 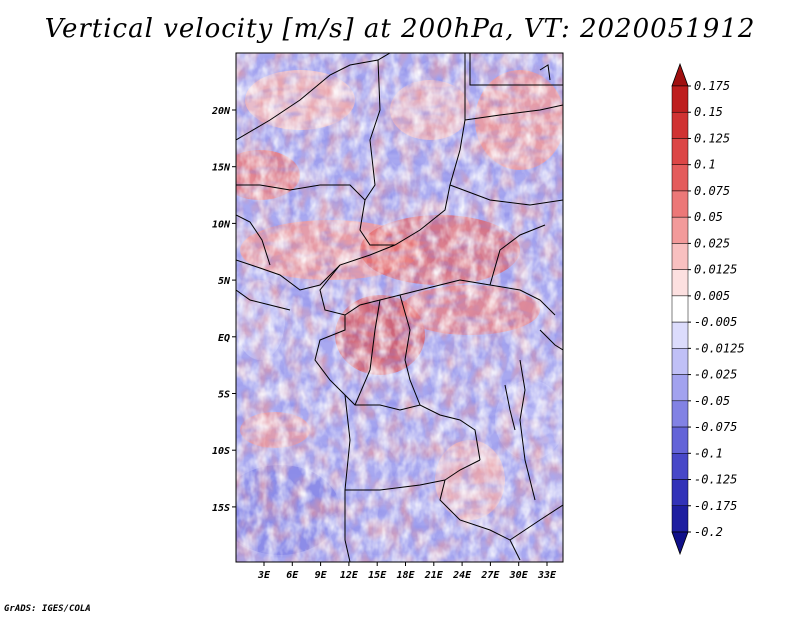 I want to click on lat-label: 15N, so click(x=221, y=168).